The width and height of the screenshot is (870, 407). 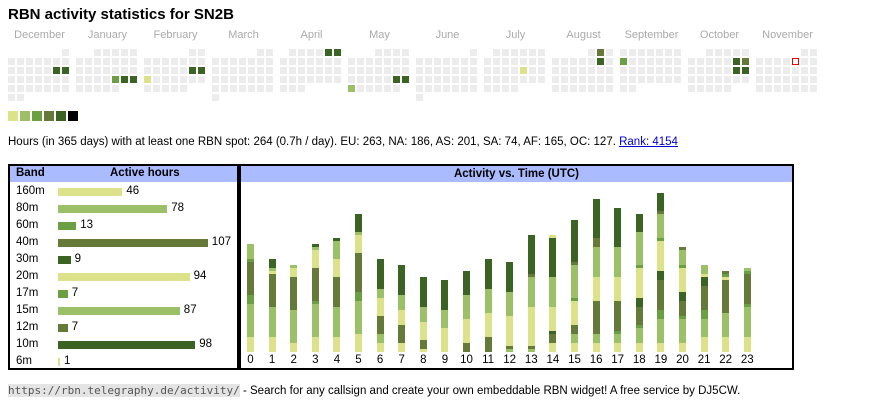 I want to click on hour-tick-label: 14, so click(x=553, y=360).